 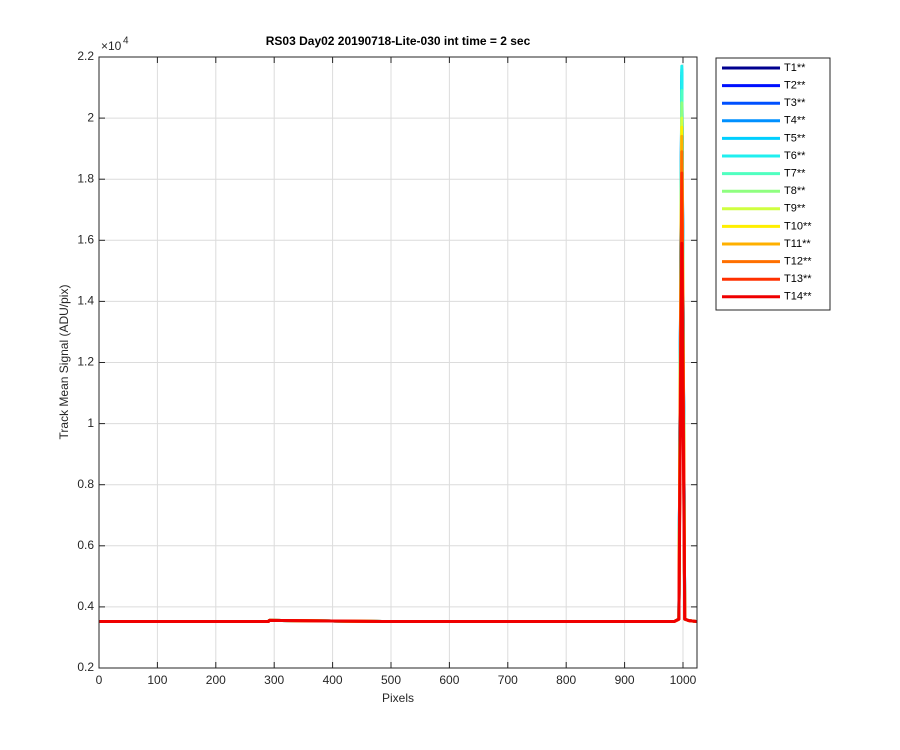 What do you see at coordinates (508, 680) in the screenshot?
I see `x-tick-label: 700` at bounding box center [508, 680].